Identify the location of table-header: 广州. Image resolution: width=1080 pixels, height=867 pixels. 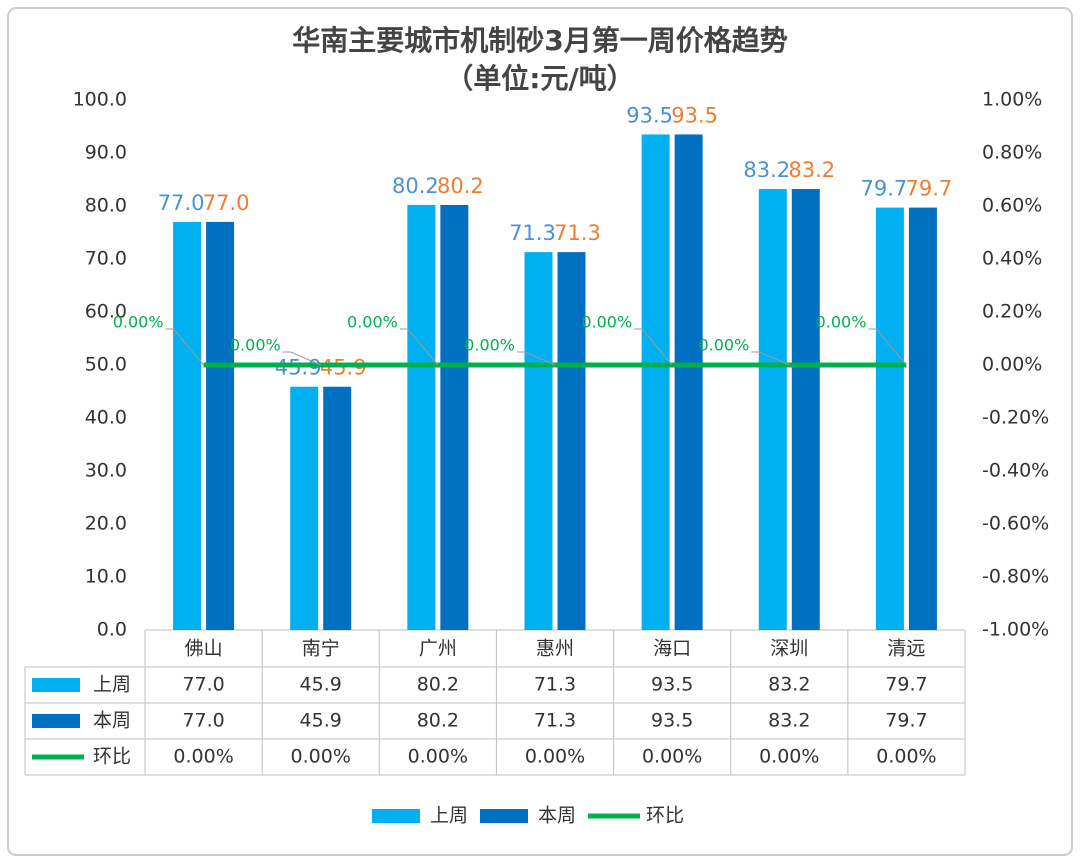
(438, 649).